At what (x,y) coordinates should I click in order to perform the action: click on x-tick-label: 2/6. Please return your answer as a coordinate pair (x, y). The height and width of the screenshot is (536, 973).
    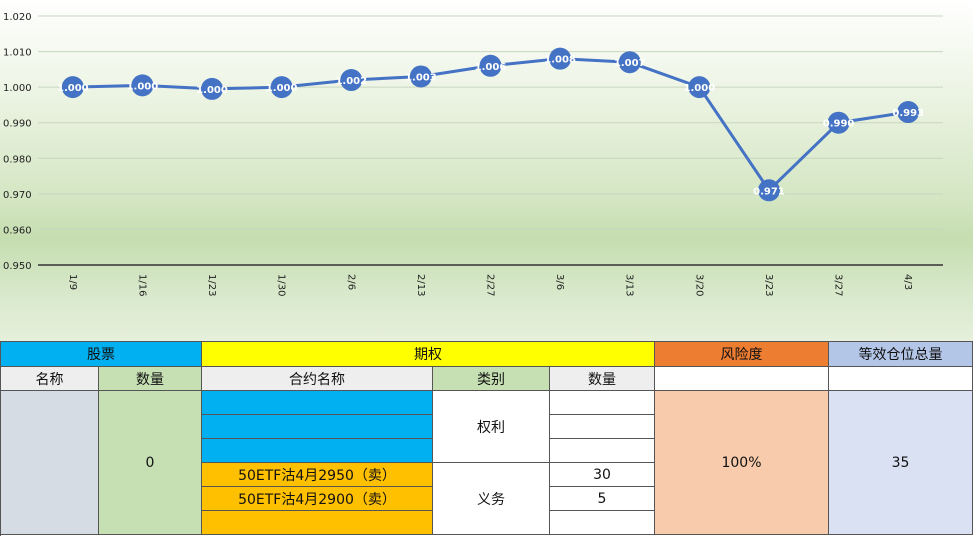
    Looking at the image, I should click on (350, 282).